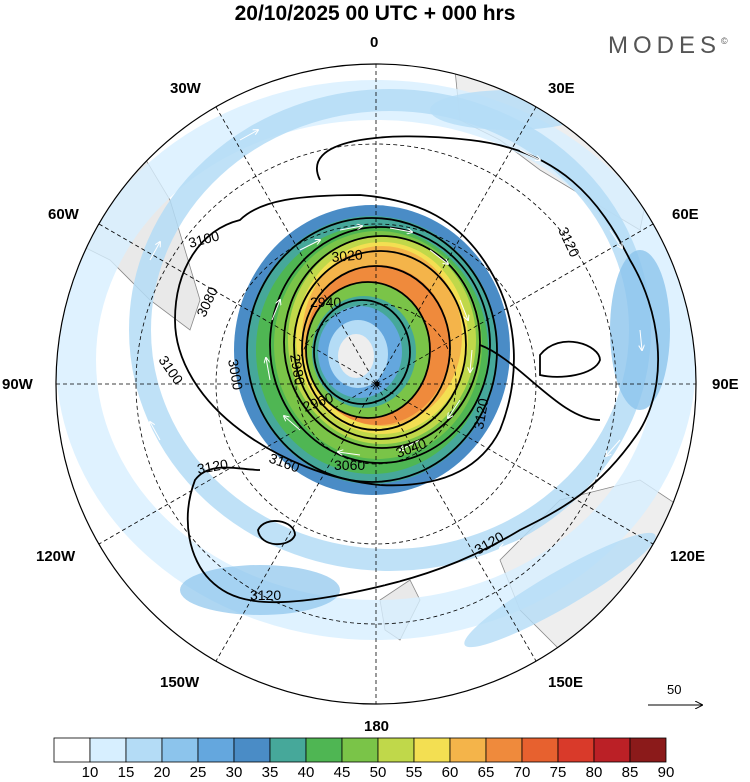 The width and height of the screenshot is (750, 782). I want to click on lon-label-180: 180, so click(377, 726).